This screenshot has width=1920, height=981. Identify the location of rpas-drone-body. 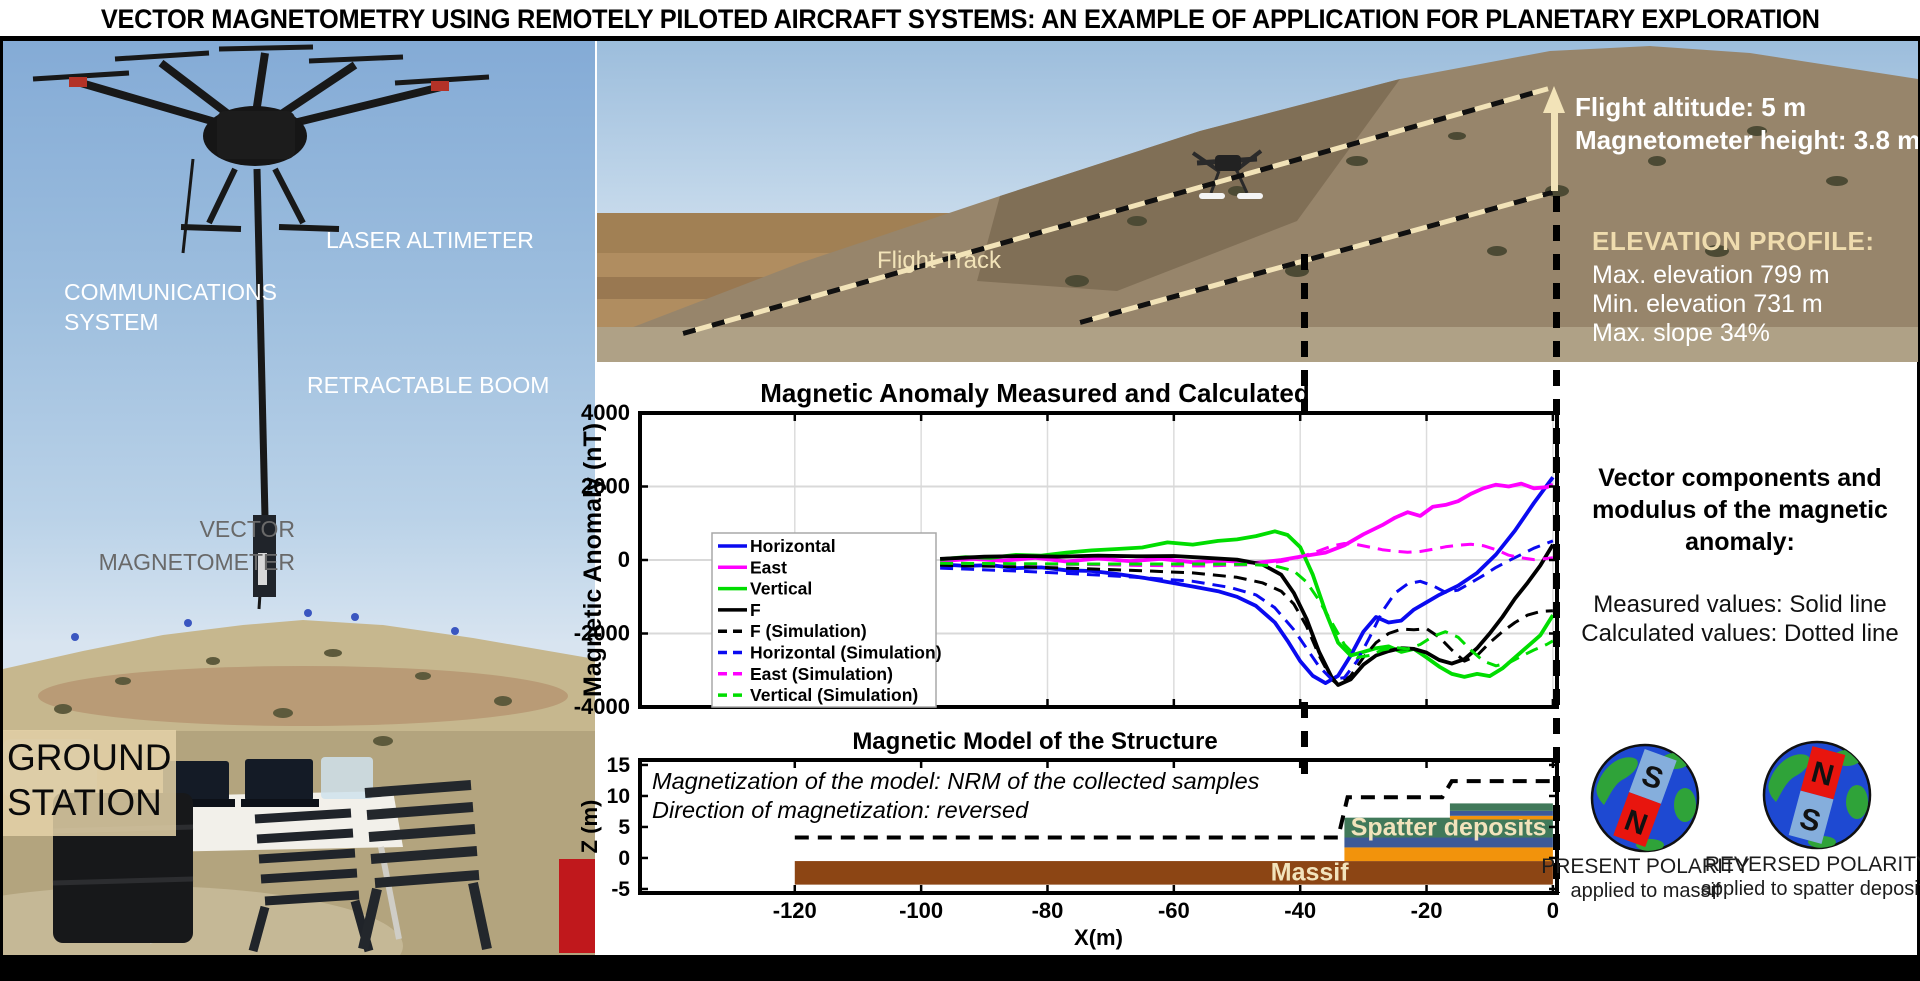
(259, 337).